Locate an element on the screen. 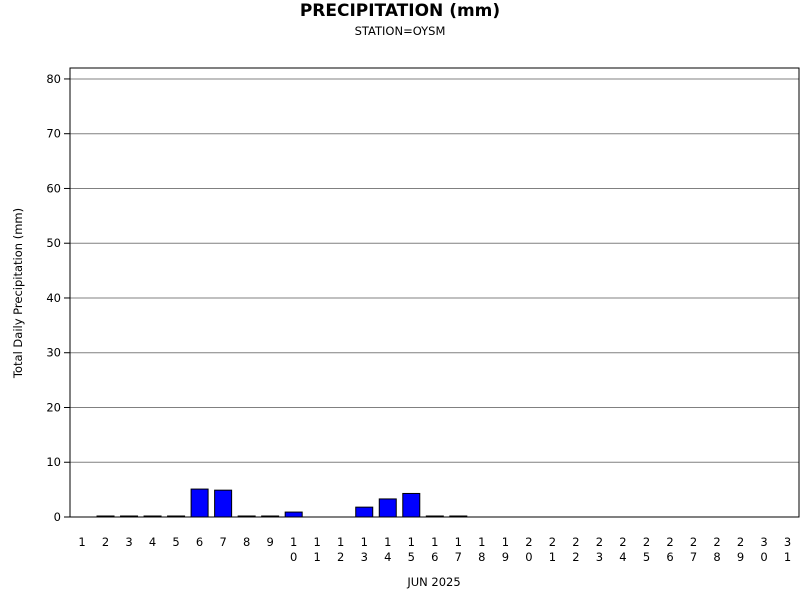  y-tick-label-30: 30 is located at coordinates (53, 353).